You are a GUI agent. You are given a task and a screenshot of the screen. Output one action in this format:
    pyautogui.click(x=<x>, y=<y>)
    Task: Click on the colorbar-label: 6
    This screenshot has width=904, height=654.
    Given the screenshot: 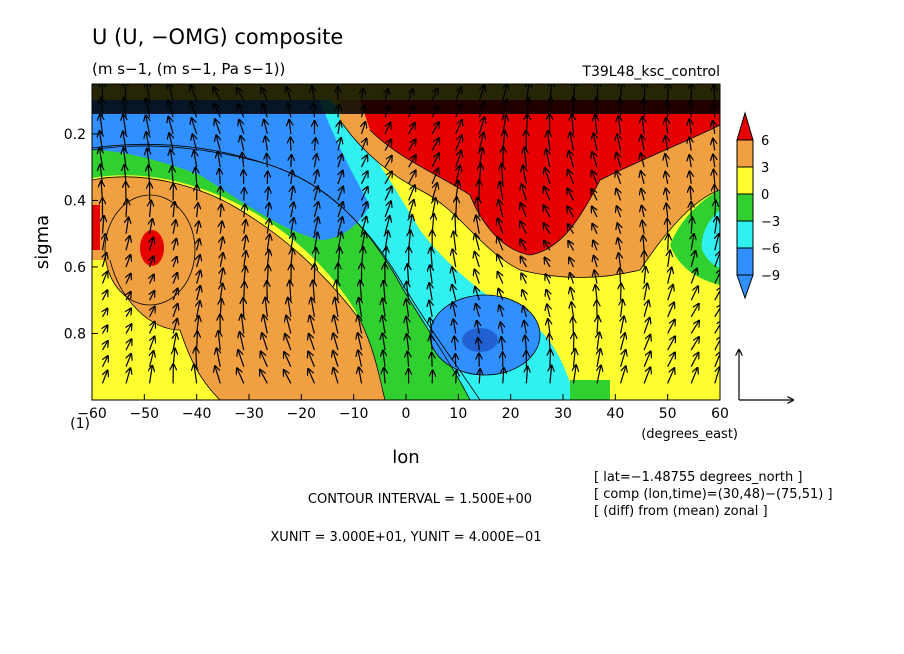 What is the action you would take?
    pyautogui.click(x=765, y=141)
    